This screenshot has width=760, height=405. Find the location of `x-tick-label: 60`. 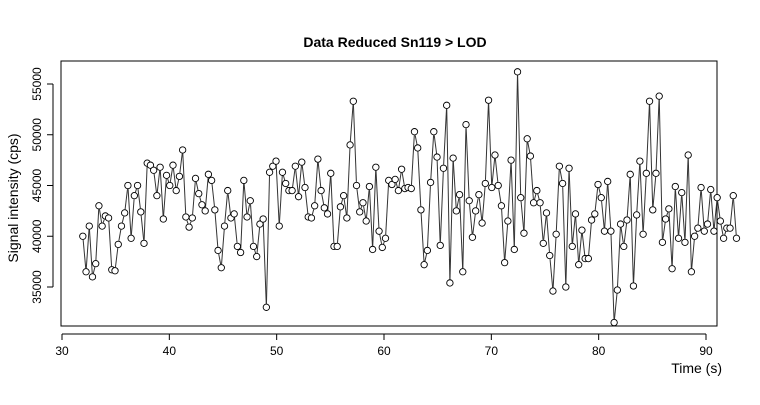

x-tick-label: 60 is located at coordinates (384, 351).